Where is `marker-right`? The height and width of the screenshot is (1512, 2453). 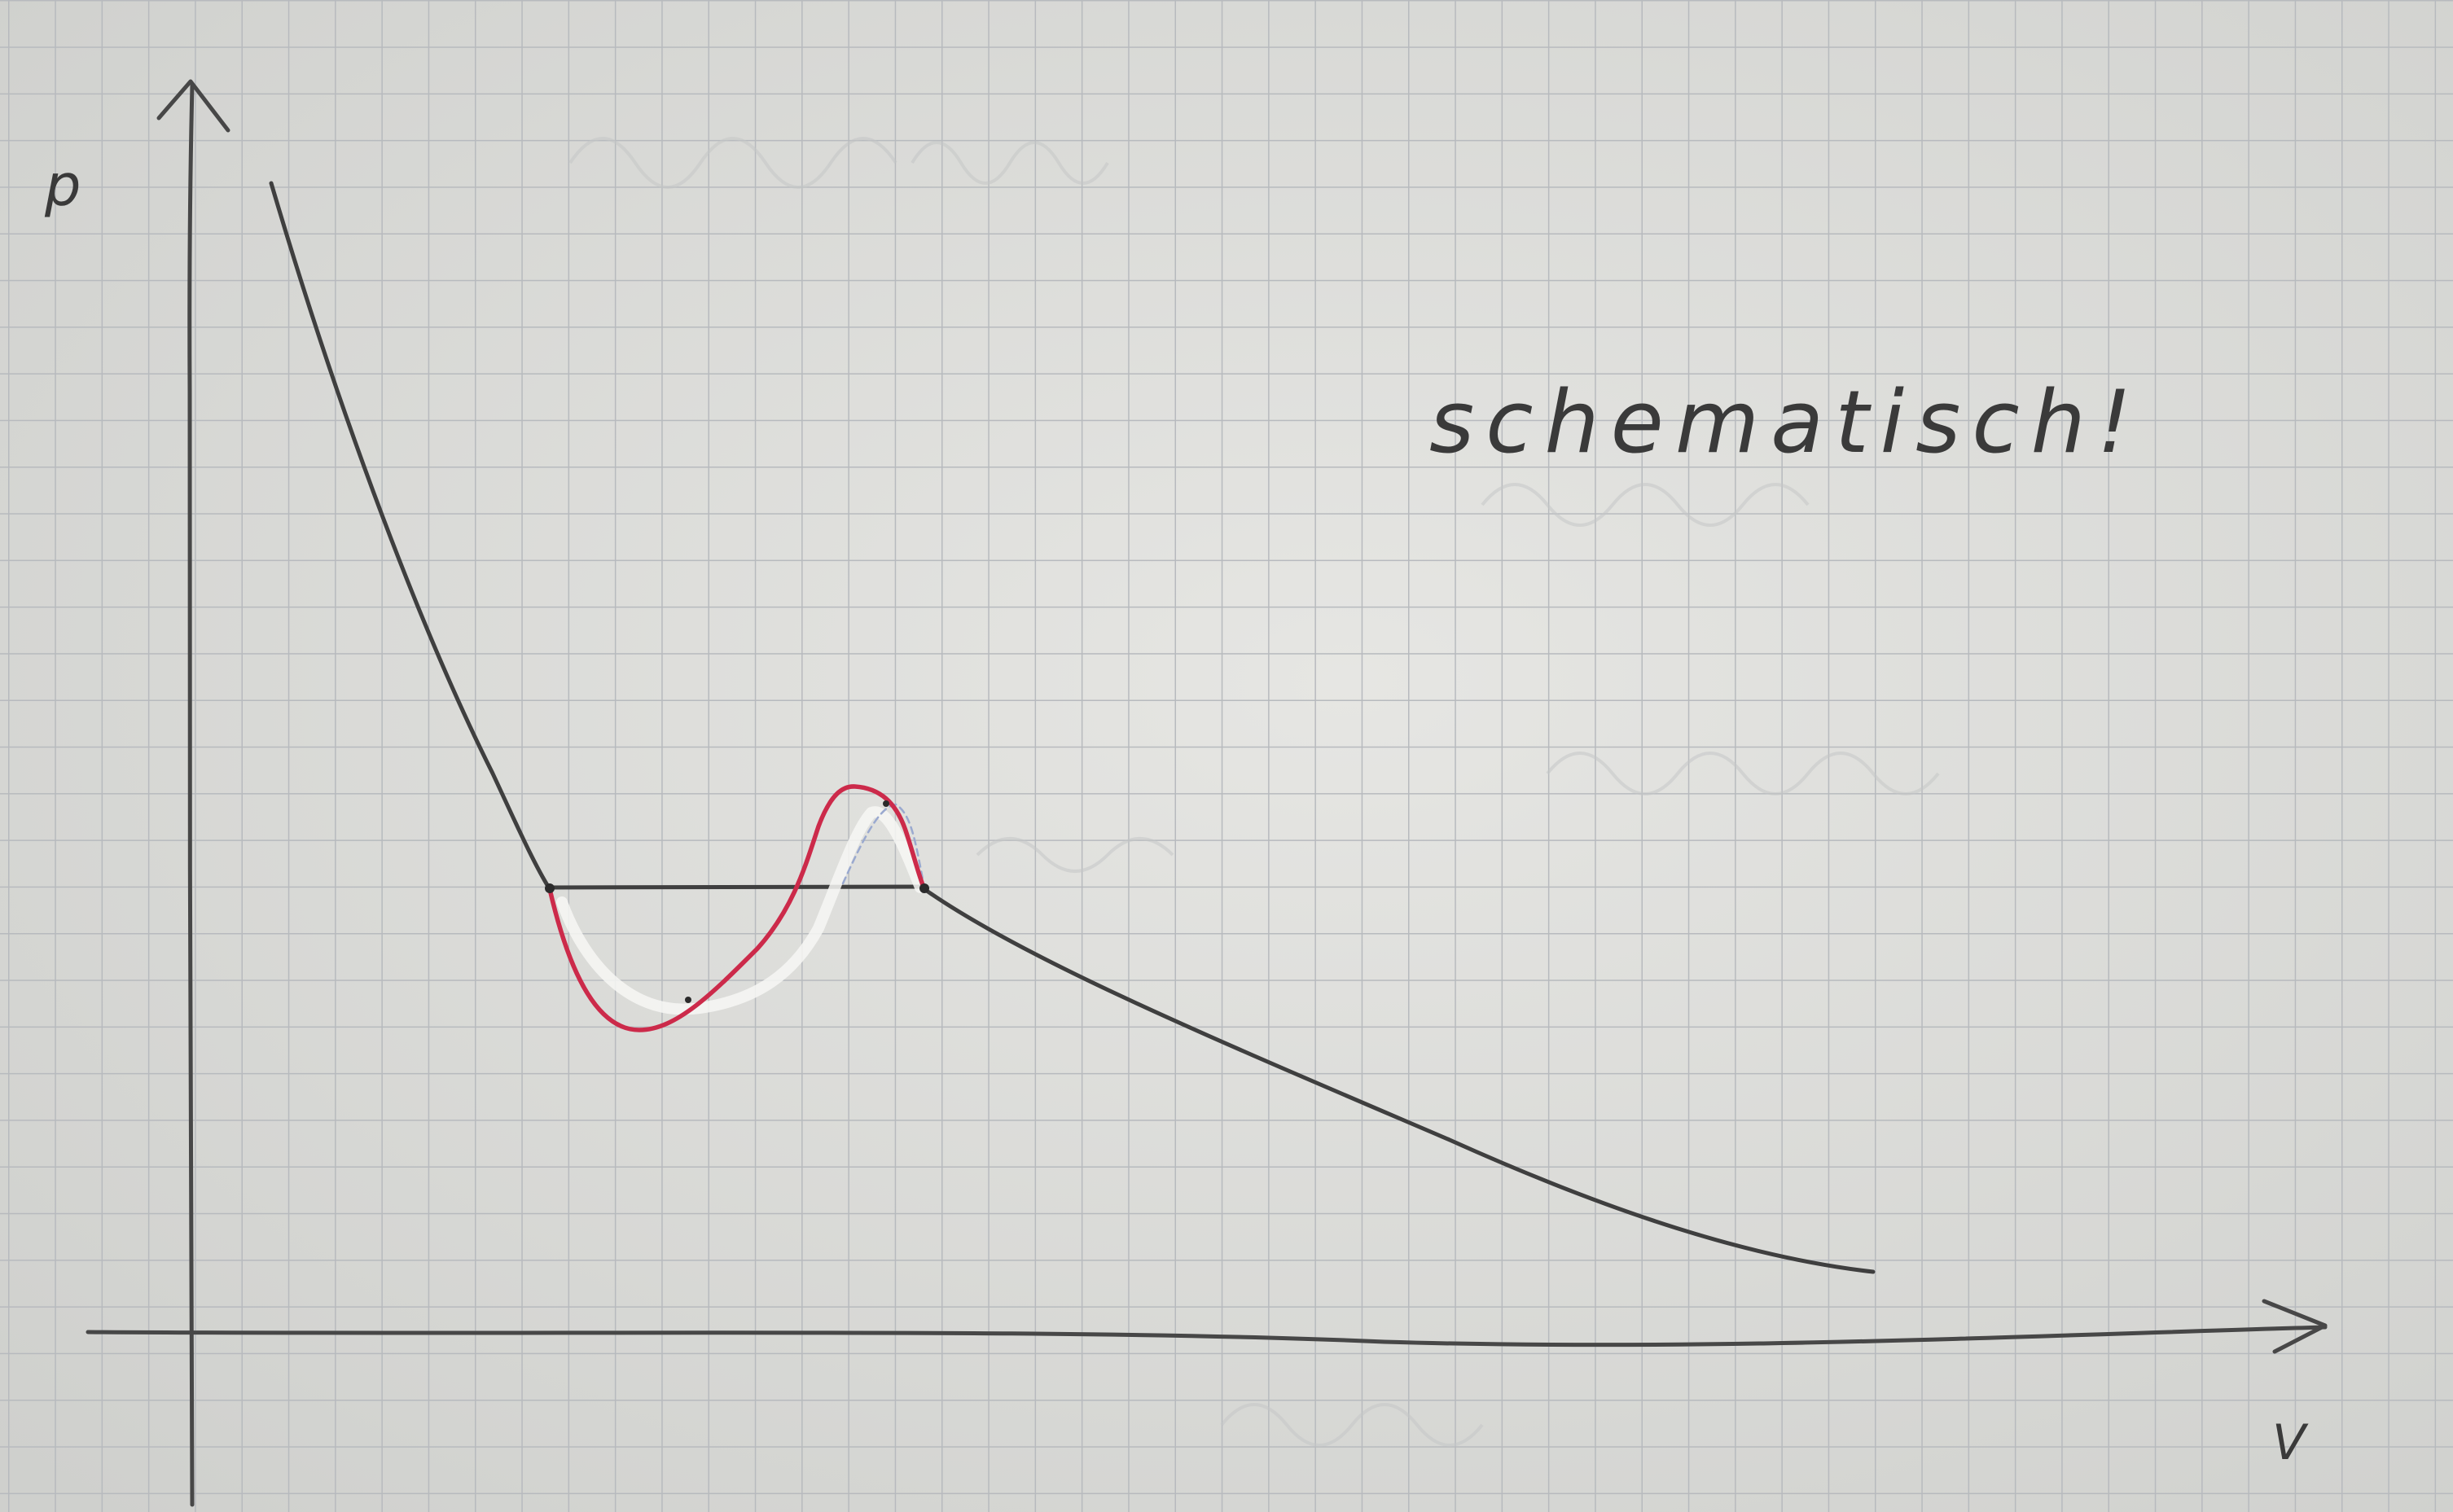 marker-right is located at coordinates (924, 888).